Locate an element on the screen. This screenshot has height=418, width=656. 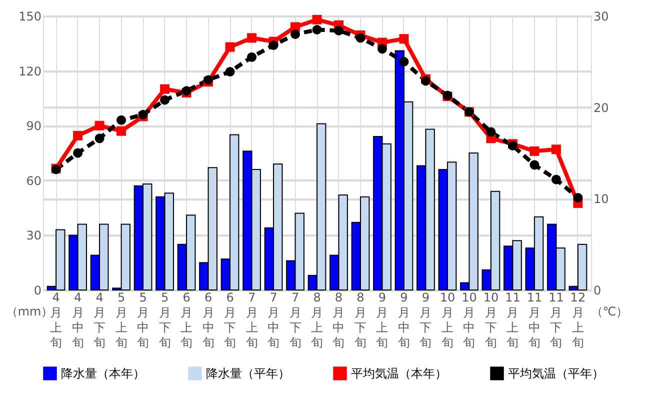
x-tick-label: 8月上旬 is located at coordinates (317, 320).